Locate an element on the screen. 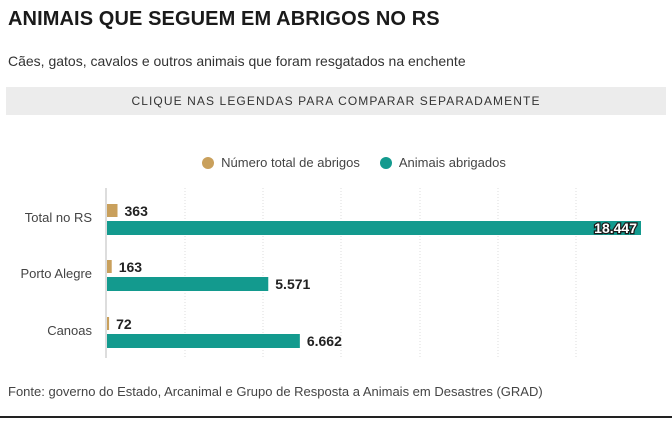 This screenshot has width=672, height=421. category-label: Canoas is located at coordinates (69, 330).